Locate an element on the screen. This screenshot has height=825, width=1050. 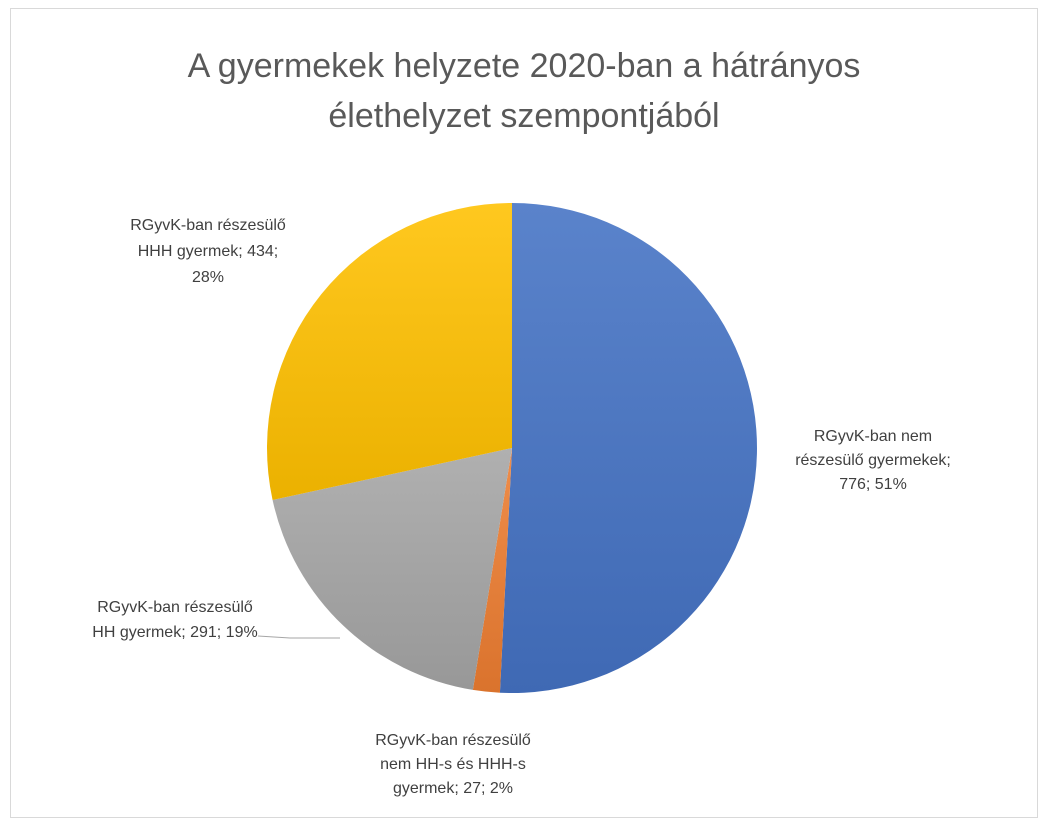
data-label-1-line-2: részesülő gyermekek; is located at coordinates (873, 460).